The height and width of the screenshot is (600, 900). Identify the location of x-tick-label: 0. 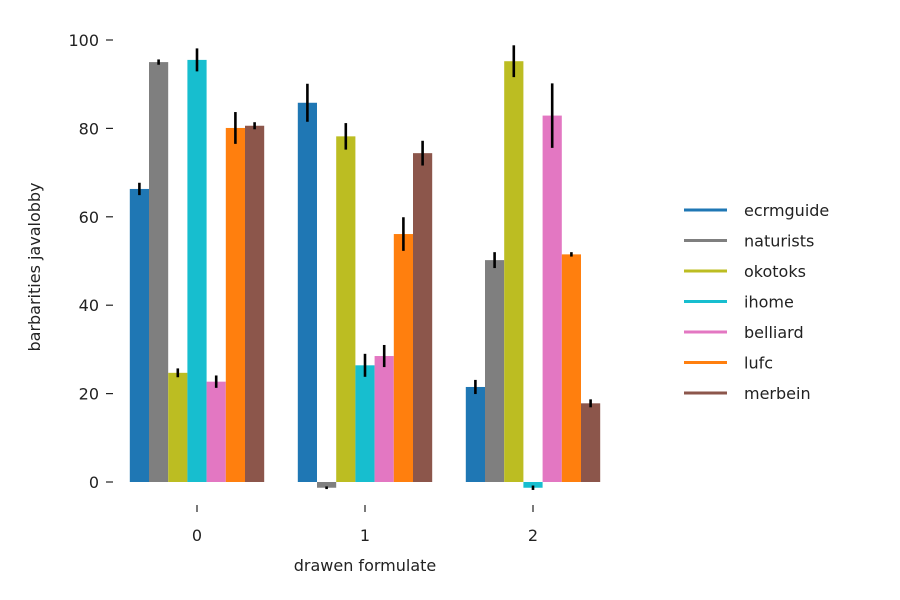
(197, 535).